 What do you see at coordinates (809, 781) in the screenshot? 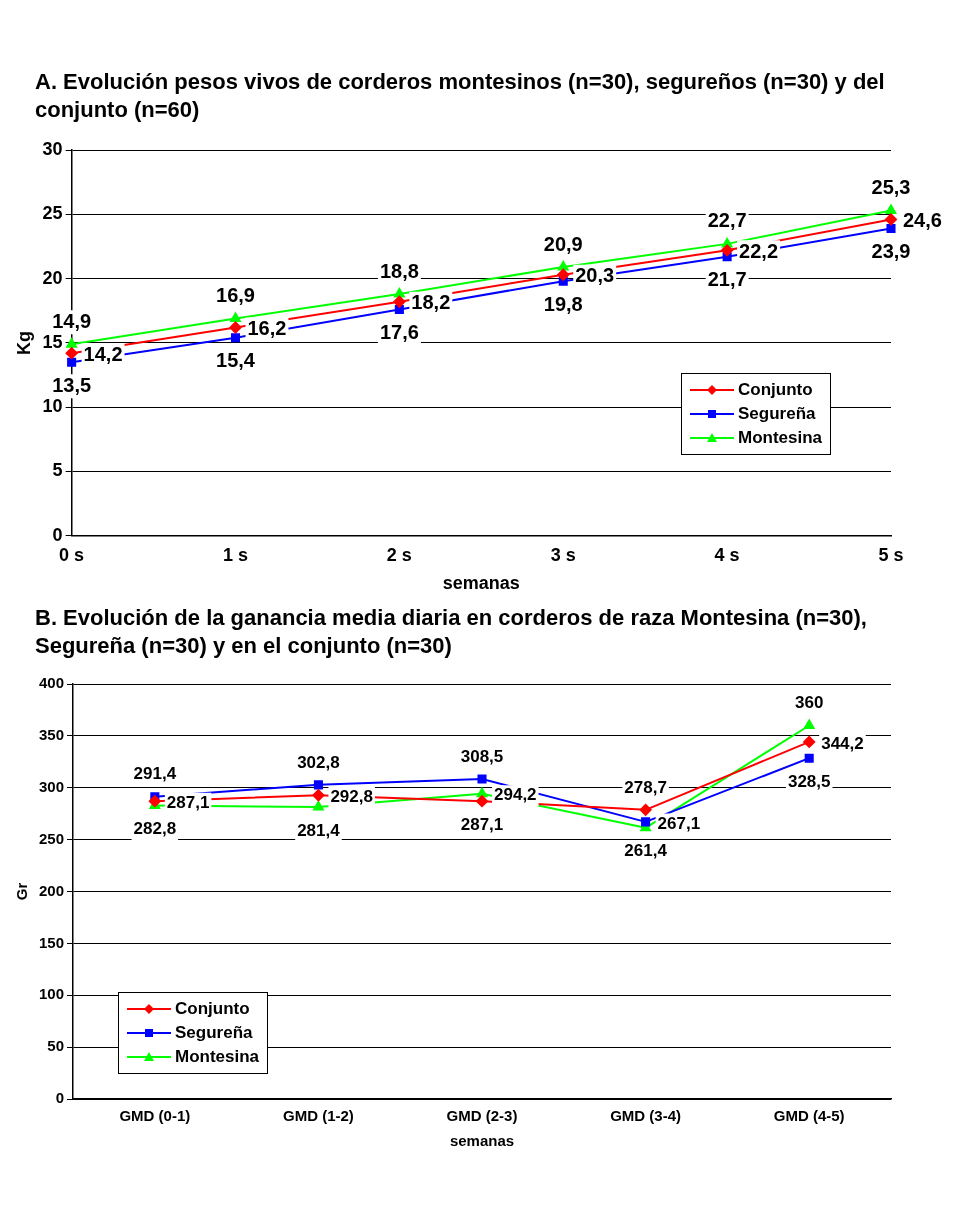
I see `data-label: 328,5` at bounding box center [809, 781].